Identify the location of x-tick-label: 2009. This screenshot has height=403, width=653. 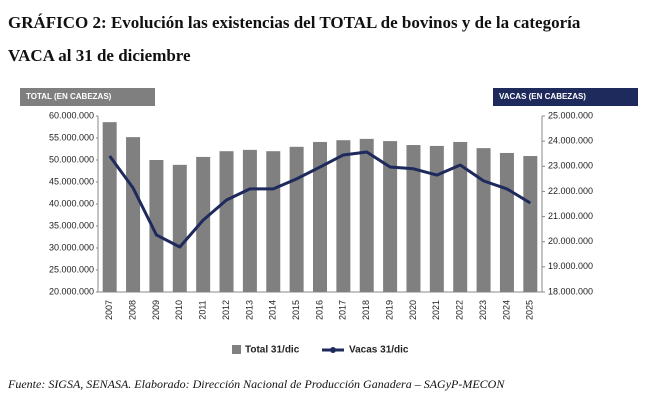
(156, 310).